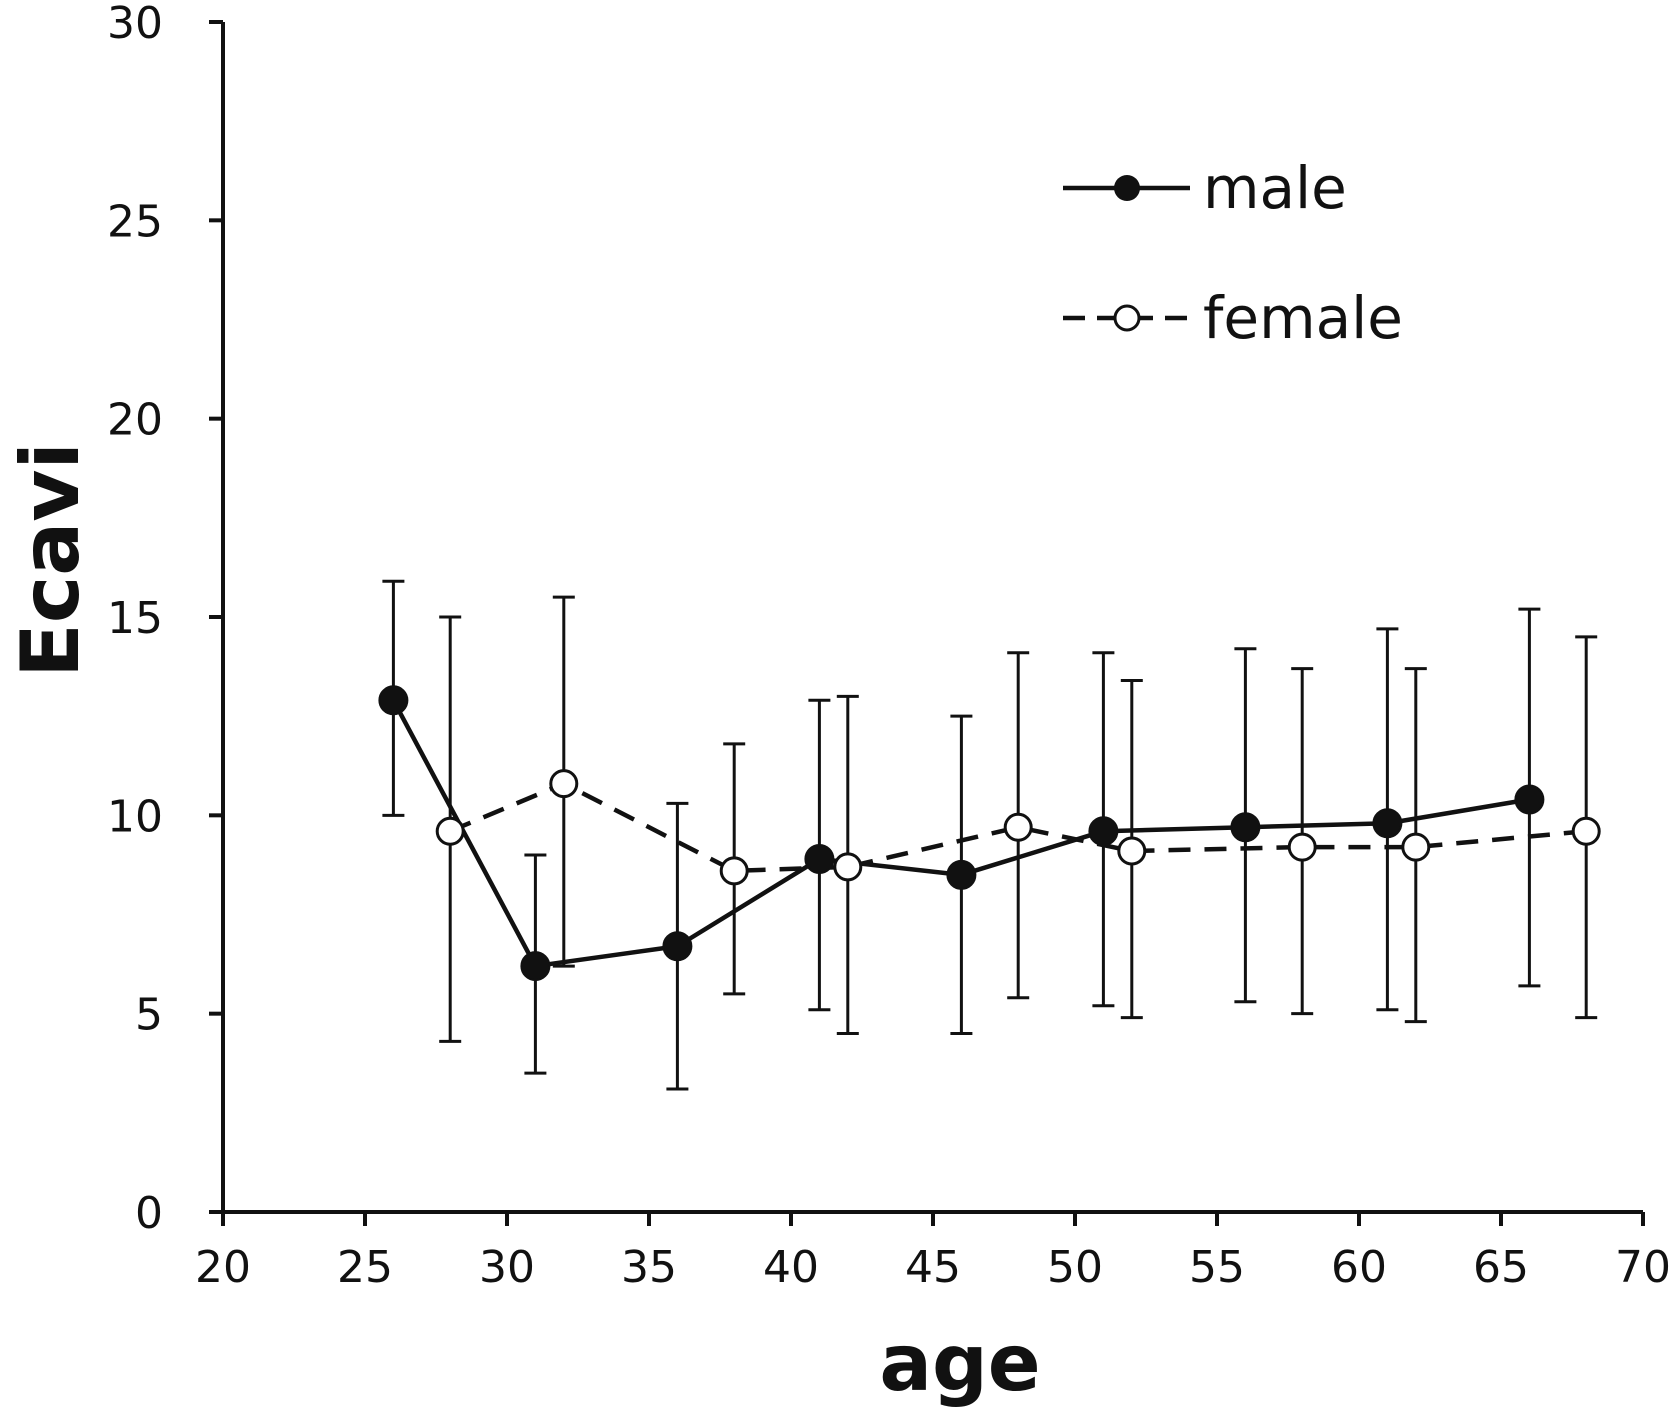 This screenshot has width=1673, height=1409. I want to click on legend-female-label: female, so click(1303, 318).